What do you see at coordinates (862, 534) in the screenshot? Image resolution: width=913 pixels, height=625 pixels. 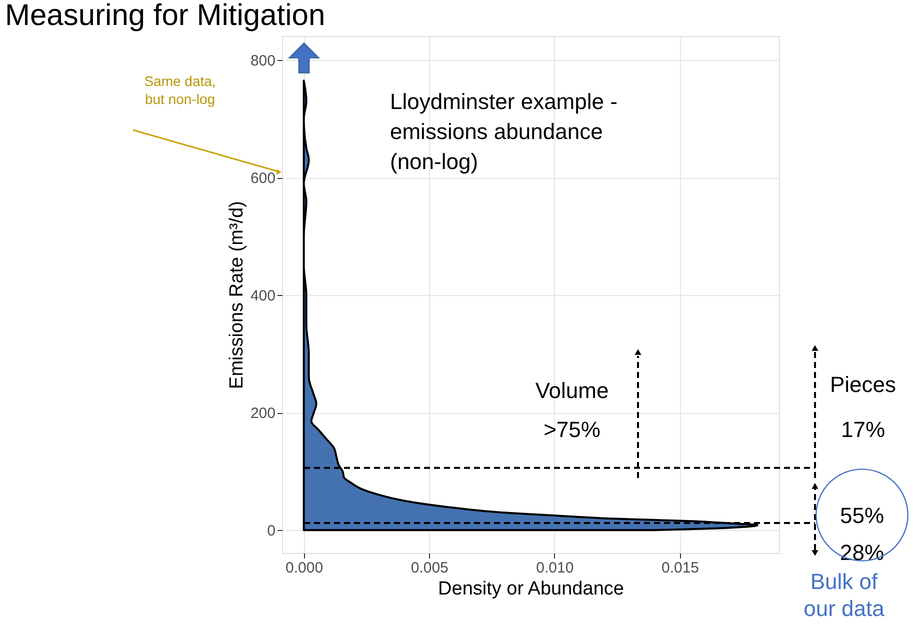 I see `text: 55% 28%` at bounding box center [862, 534].